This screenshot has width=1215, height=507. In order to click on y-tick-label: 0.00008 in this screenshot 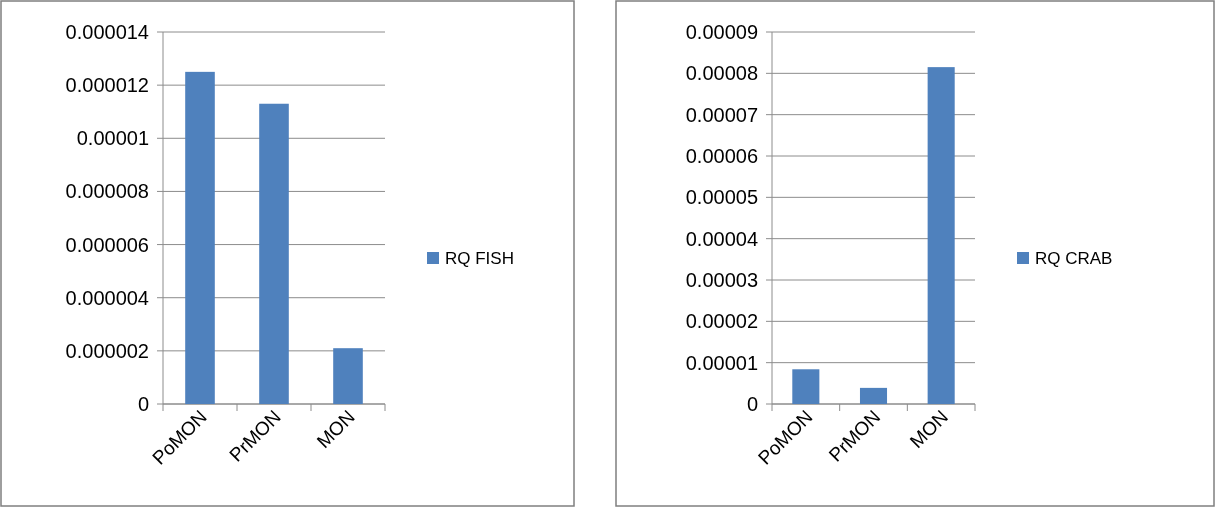, I will do `click(721, 73)`.